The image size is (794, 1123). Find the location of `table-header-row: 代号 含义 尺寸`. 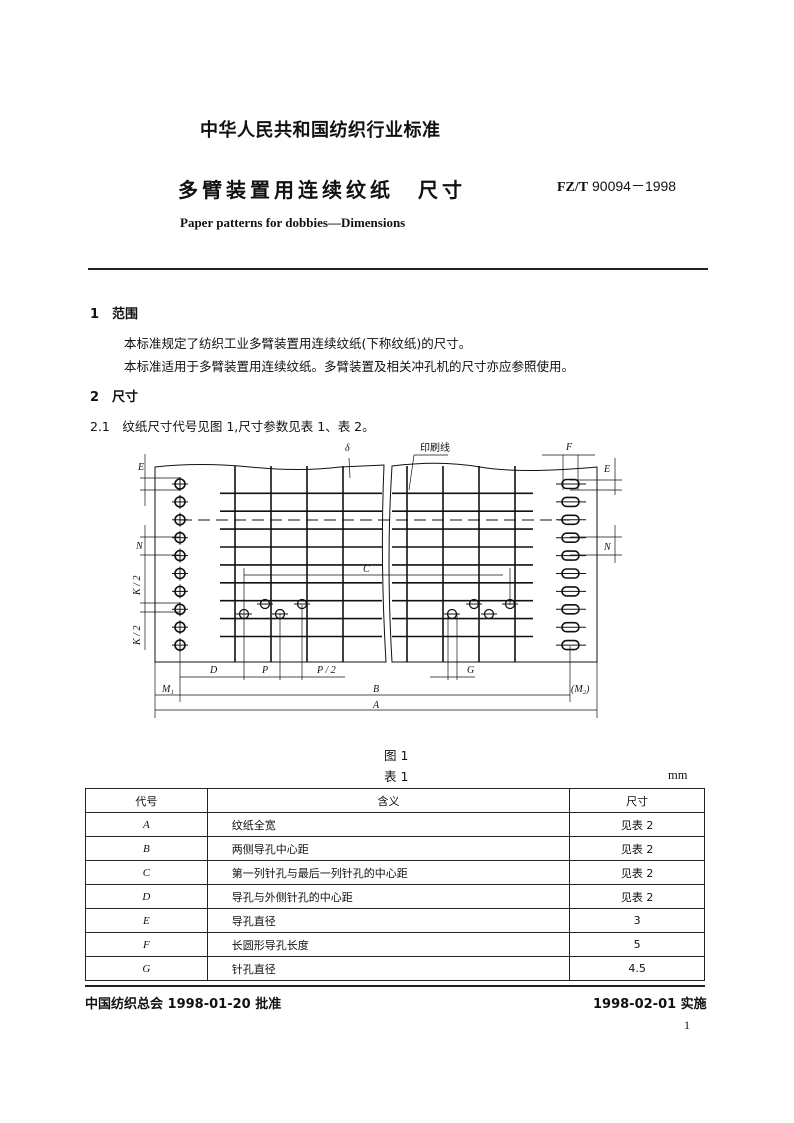

table-header-row: 代号 含义 尺寸 is located at coordinates (395, 800).